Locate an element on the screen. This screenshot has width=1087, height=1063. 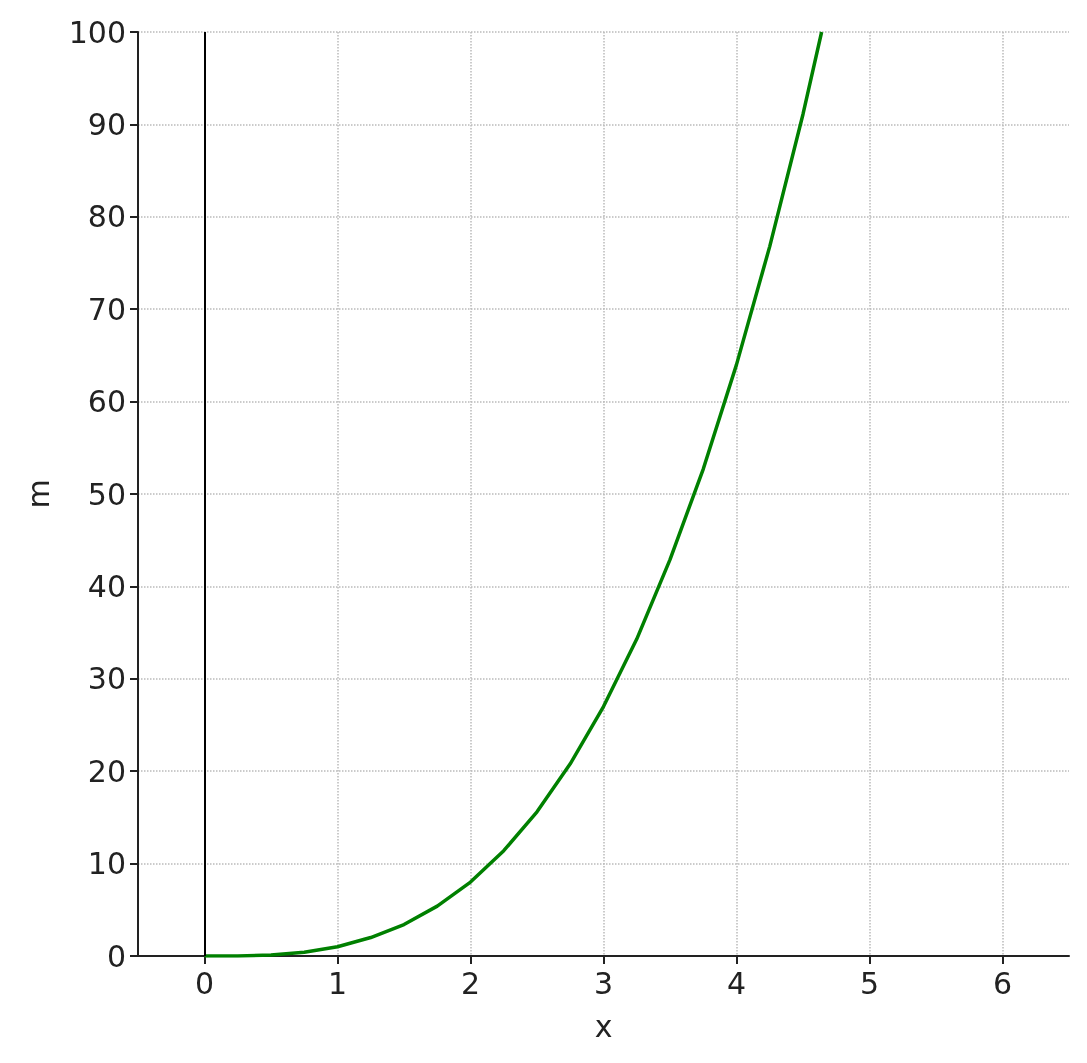
y-tick-label: 60 is located at coordinates (106, 402).